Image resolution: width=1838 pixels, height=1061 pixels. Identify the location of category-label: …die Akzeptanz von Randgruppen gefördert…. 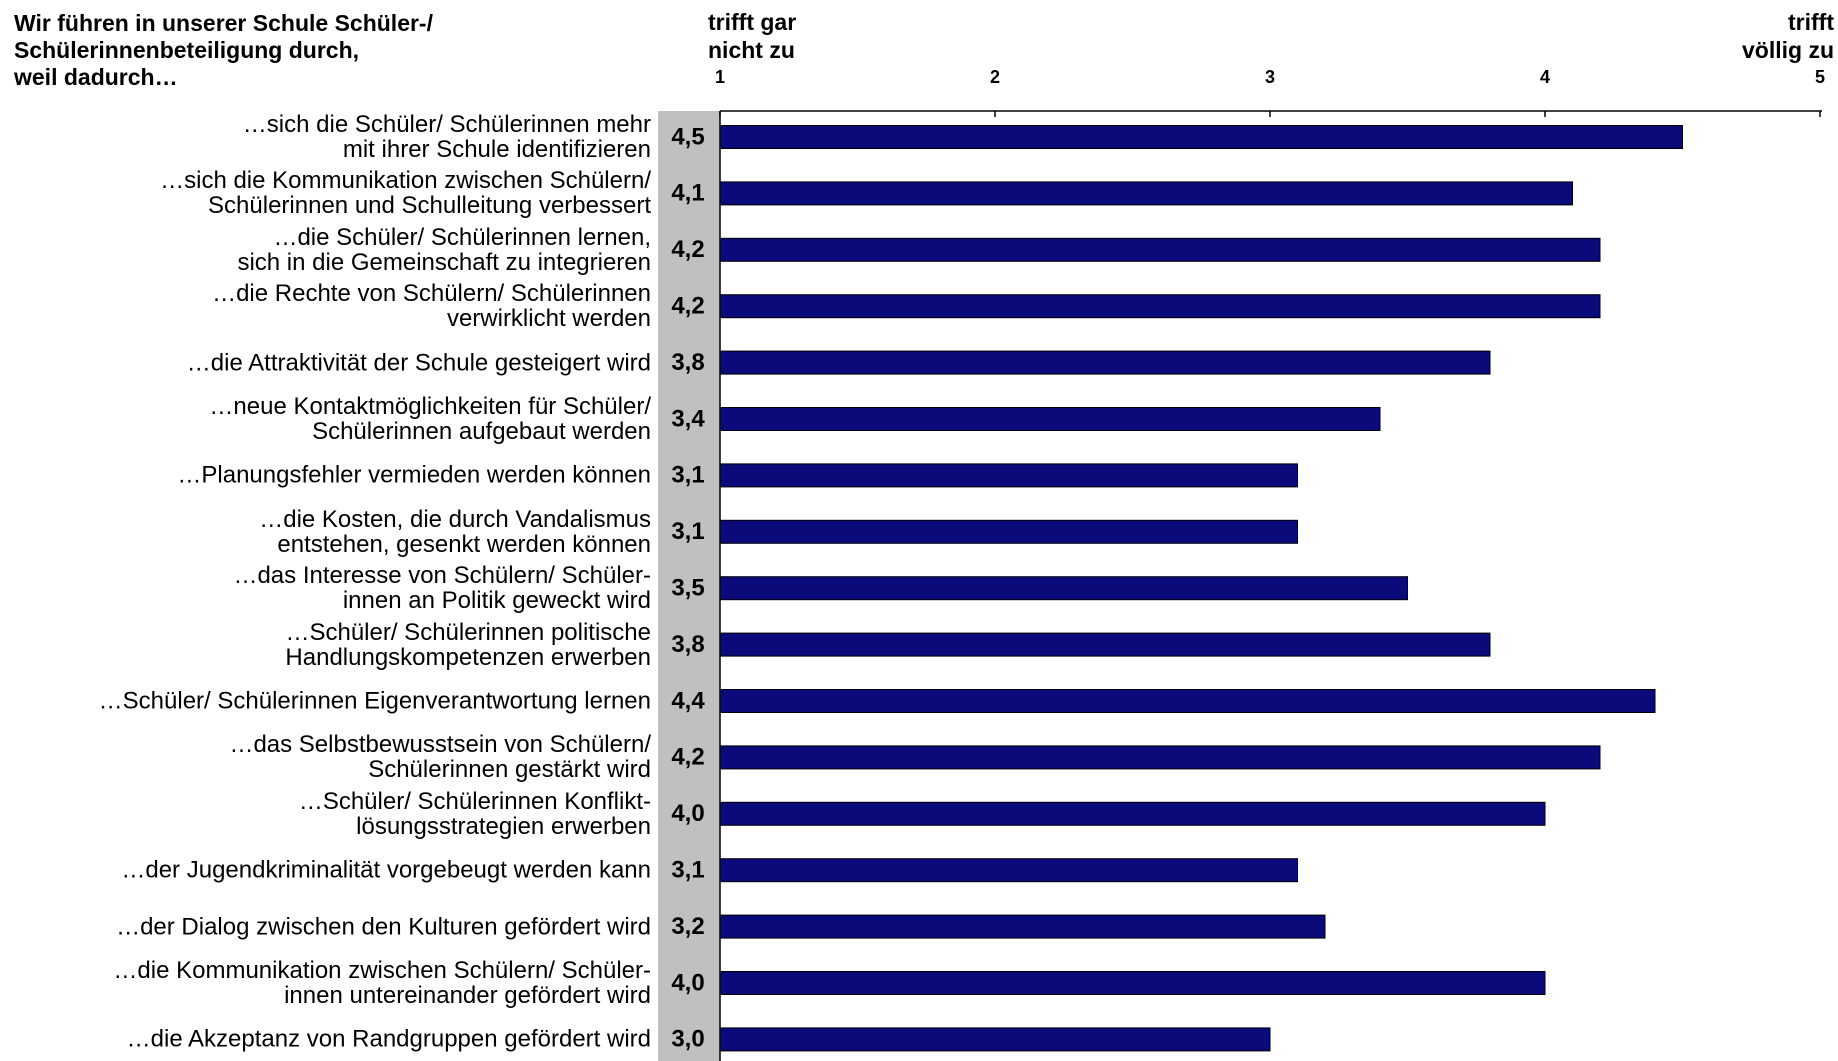
(388, 1039).